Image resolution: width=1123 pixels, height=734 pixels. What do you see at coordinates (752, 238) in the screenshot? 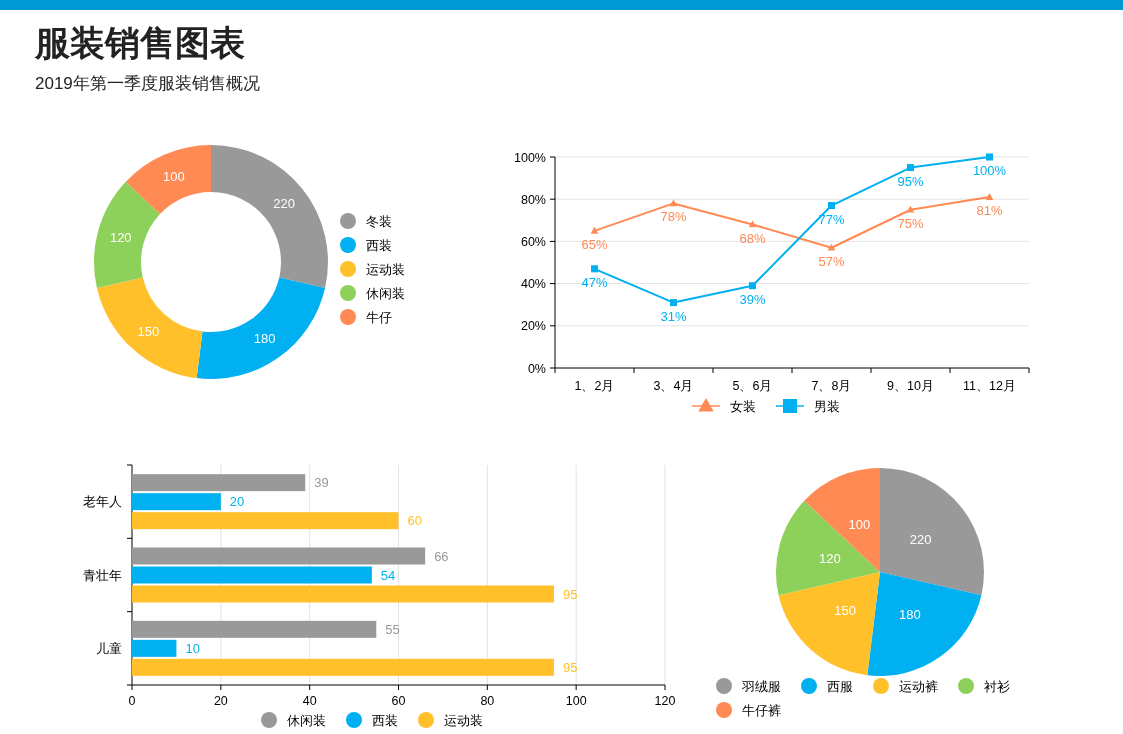
I see `data-label: 68%` at bounding box center [752, 238].